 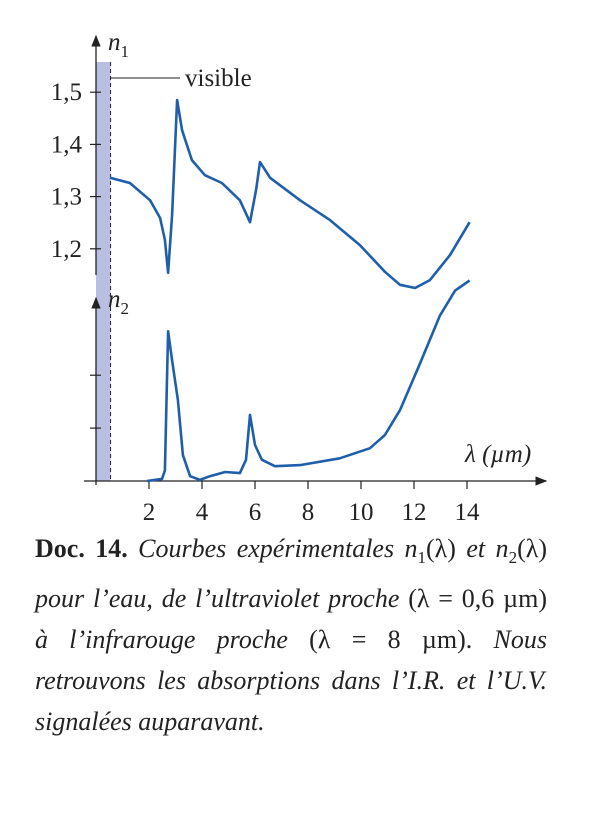 I want to click on annotation: visible, so click(x=218, y=78).